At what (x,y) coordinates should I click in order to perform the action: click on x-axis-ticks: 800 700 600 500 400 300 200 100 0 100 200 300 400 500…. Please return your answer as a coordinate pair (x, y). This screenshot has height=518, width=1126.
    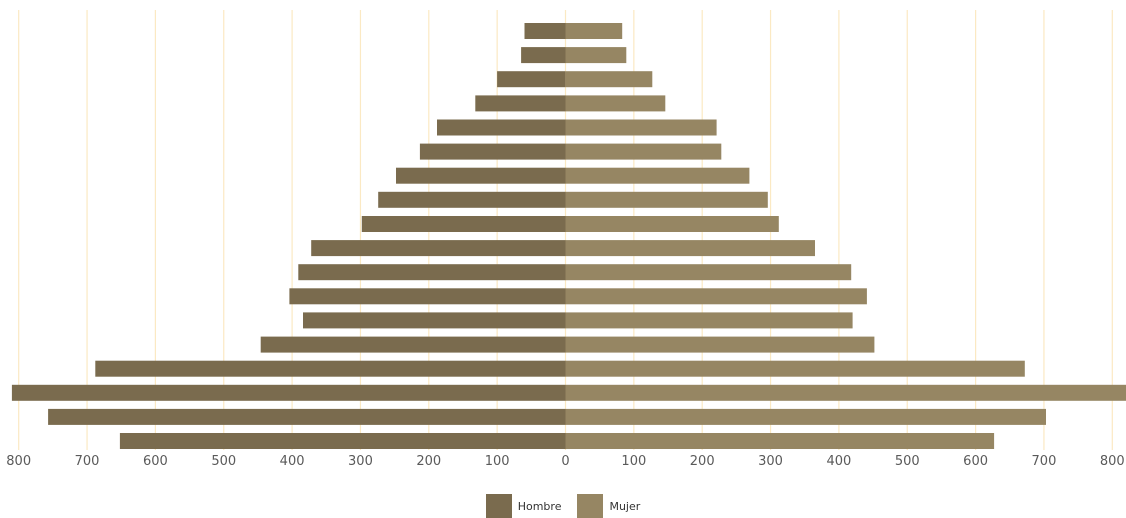
    Looking at the image, I should click on (565, 461).